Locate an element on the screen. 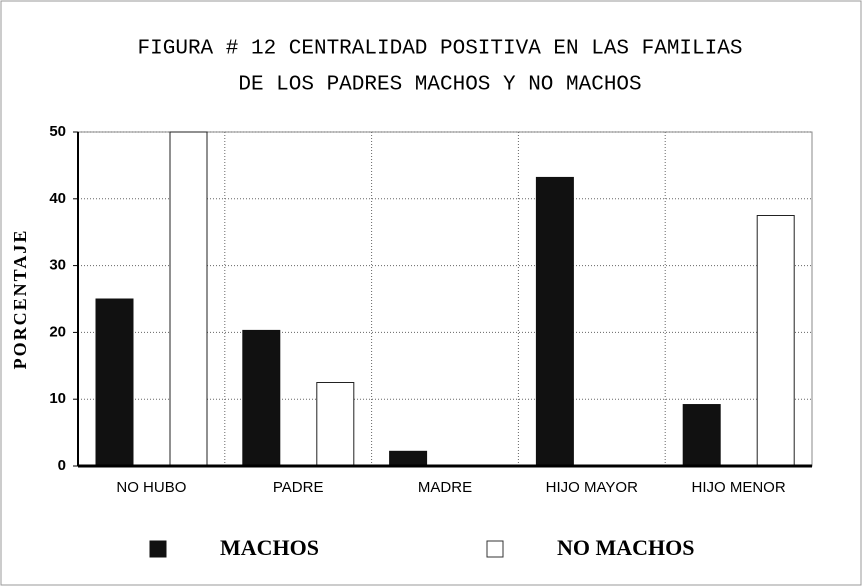  legend-label: NO MACHOS is located at coordinates (626, 547).